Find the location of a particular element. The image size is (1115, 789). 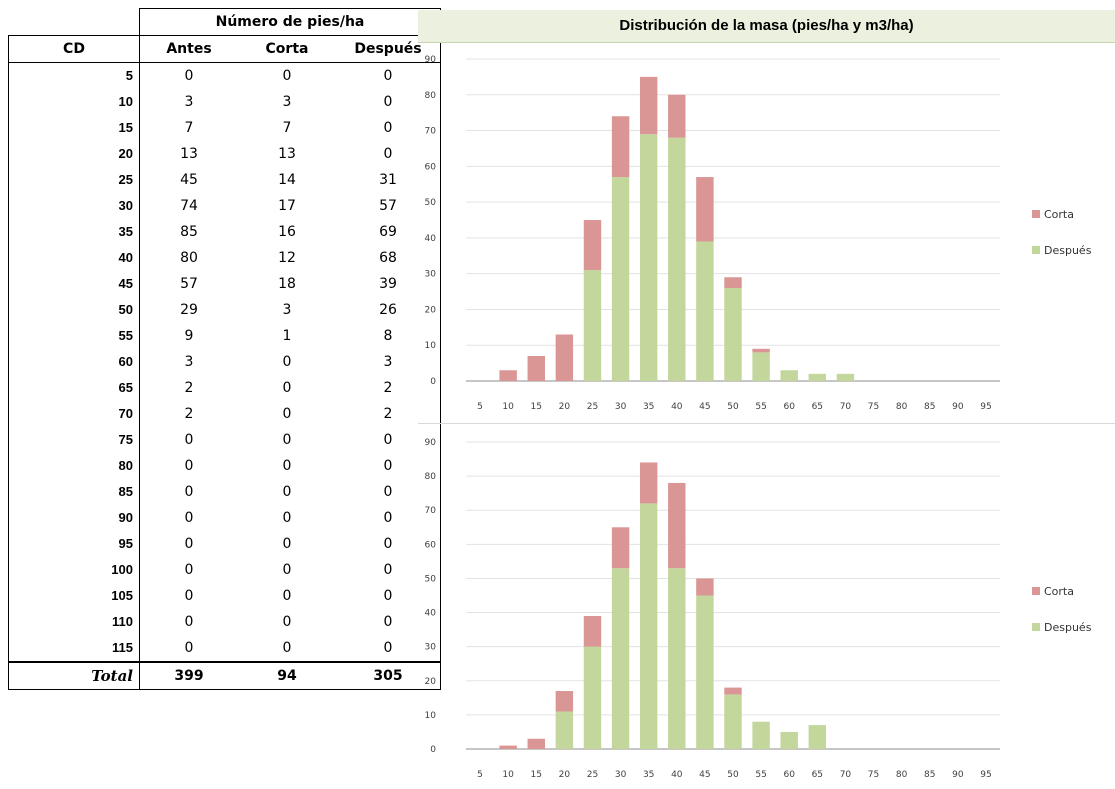

x-tick-label: 25 is located at coordinates (592, 407).